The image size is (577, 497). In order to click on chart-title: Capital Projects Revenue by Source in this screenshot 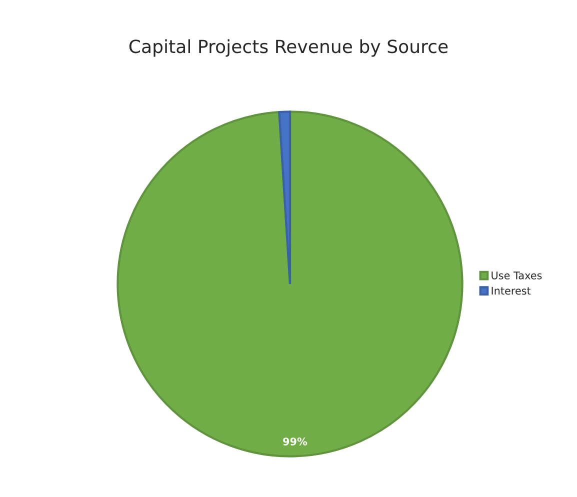, I will do `click(288, 48)`.